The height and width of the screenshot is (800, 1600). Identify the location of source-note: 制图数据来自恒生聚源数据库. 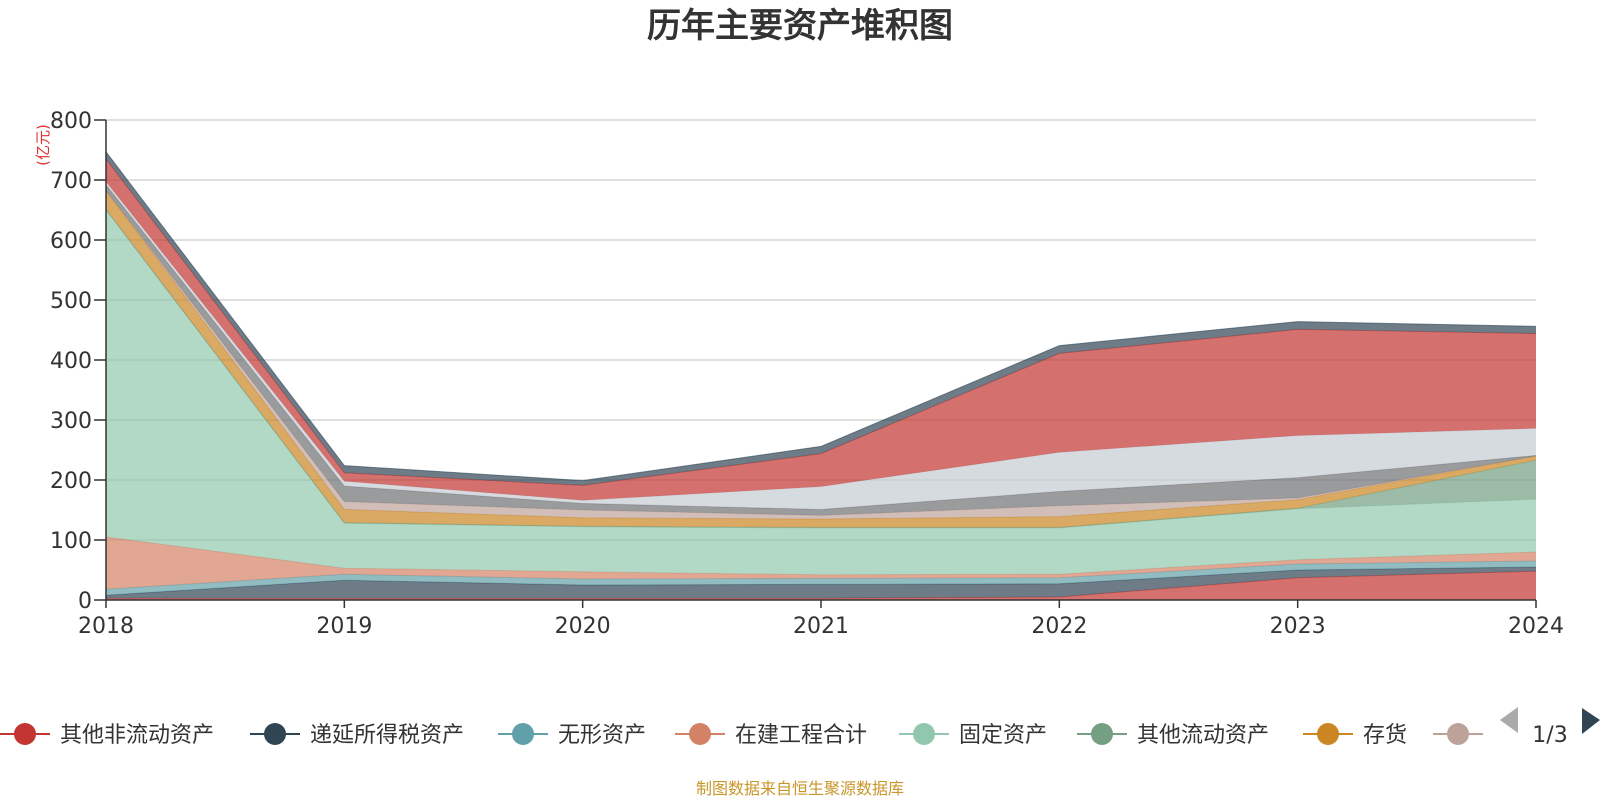
(800, 788).